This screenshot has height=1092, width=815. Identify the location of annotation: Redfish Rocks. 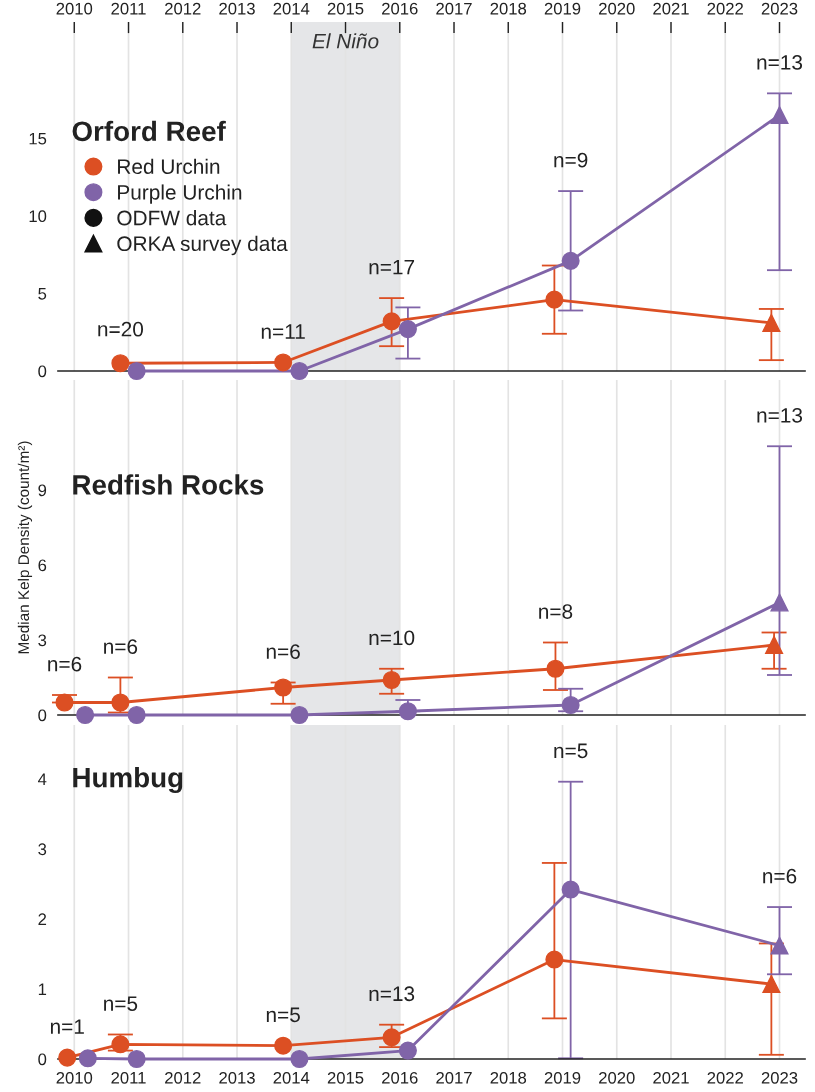
(168, 484).